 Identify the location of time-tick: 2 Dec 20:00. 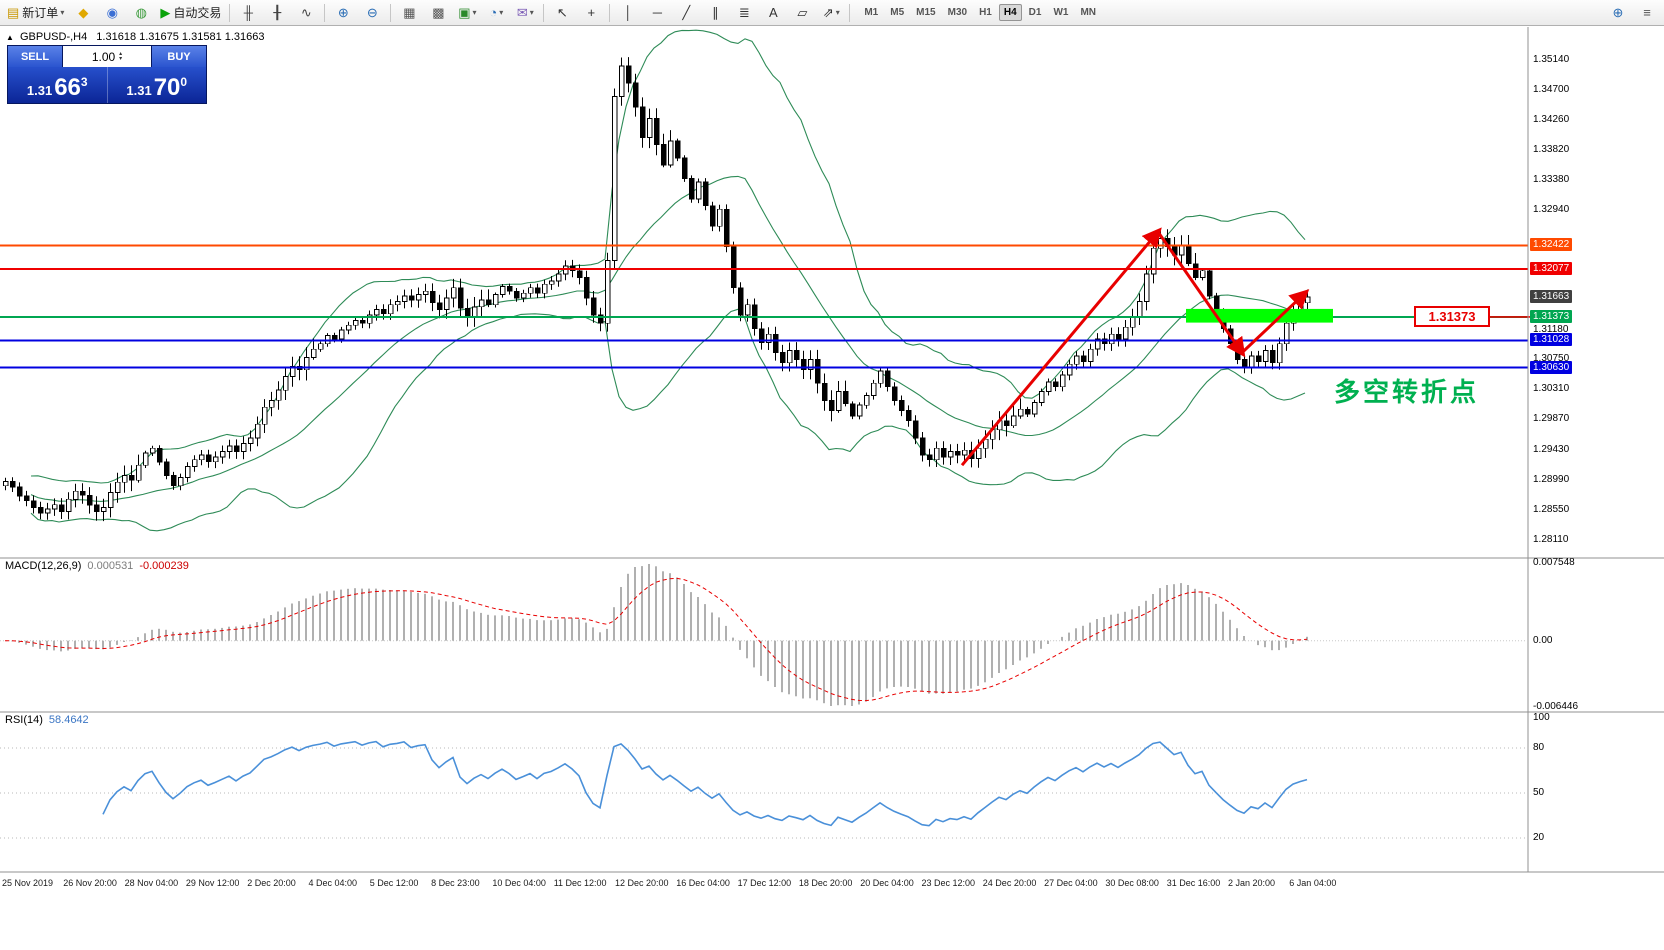
(271, 883).